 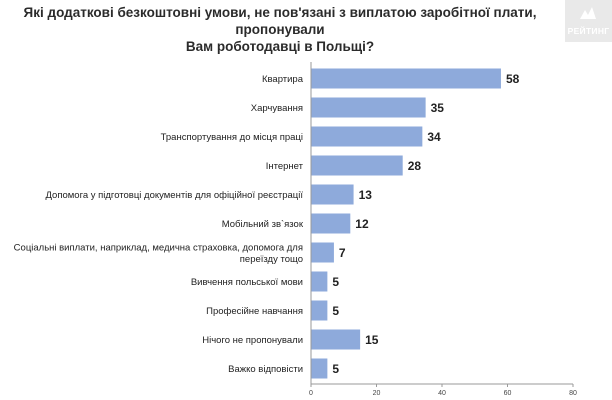 I want to click on logo-text: РЕЙТИНГ, so click(x=588, y=31).